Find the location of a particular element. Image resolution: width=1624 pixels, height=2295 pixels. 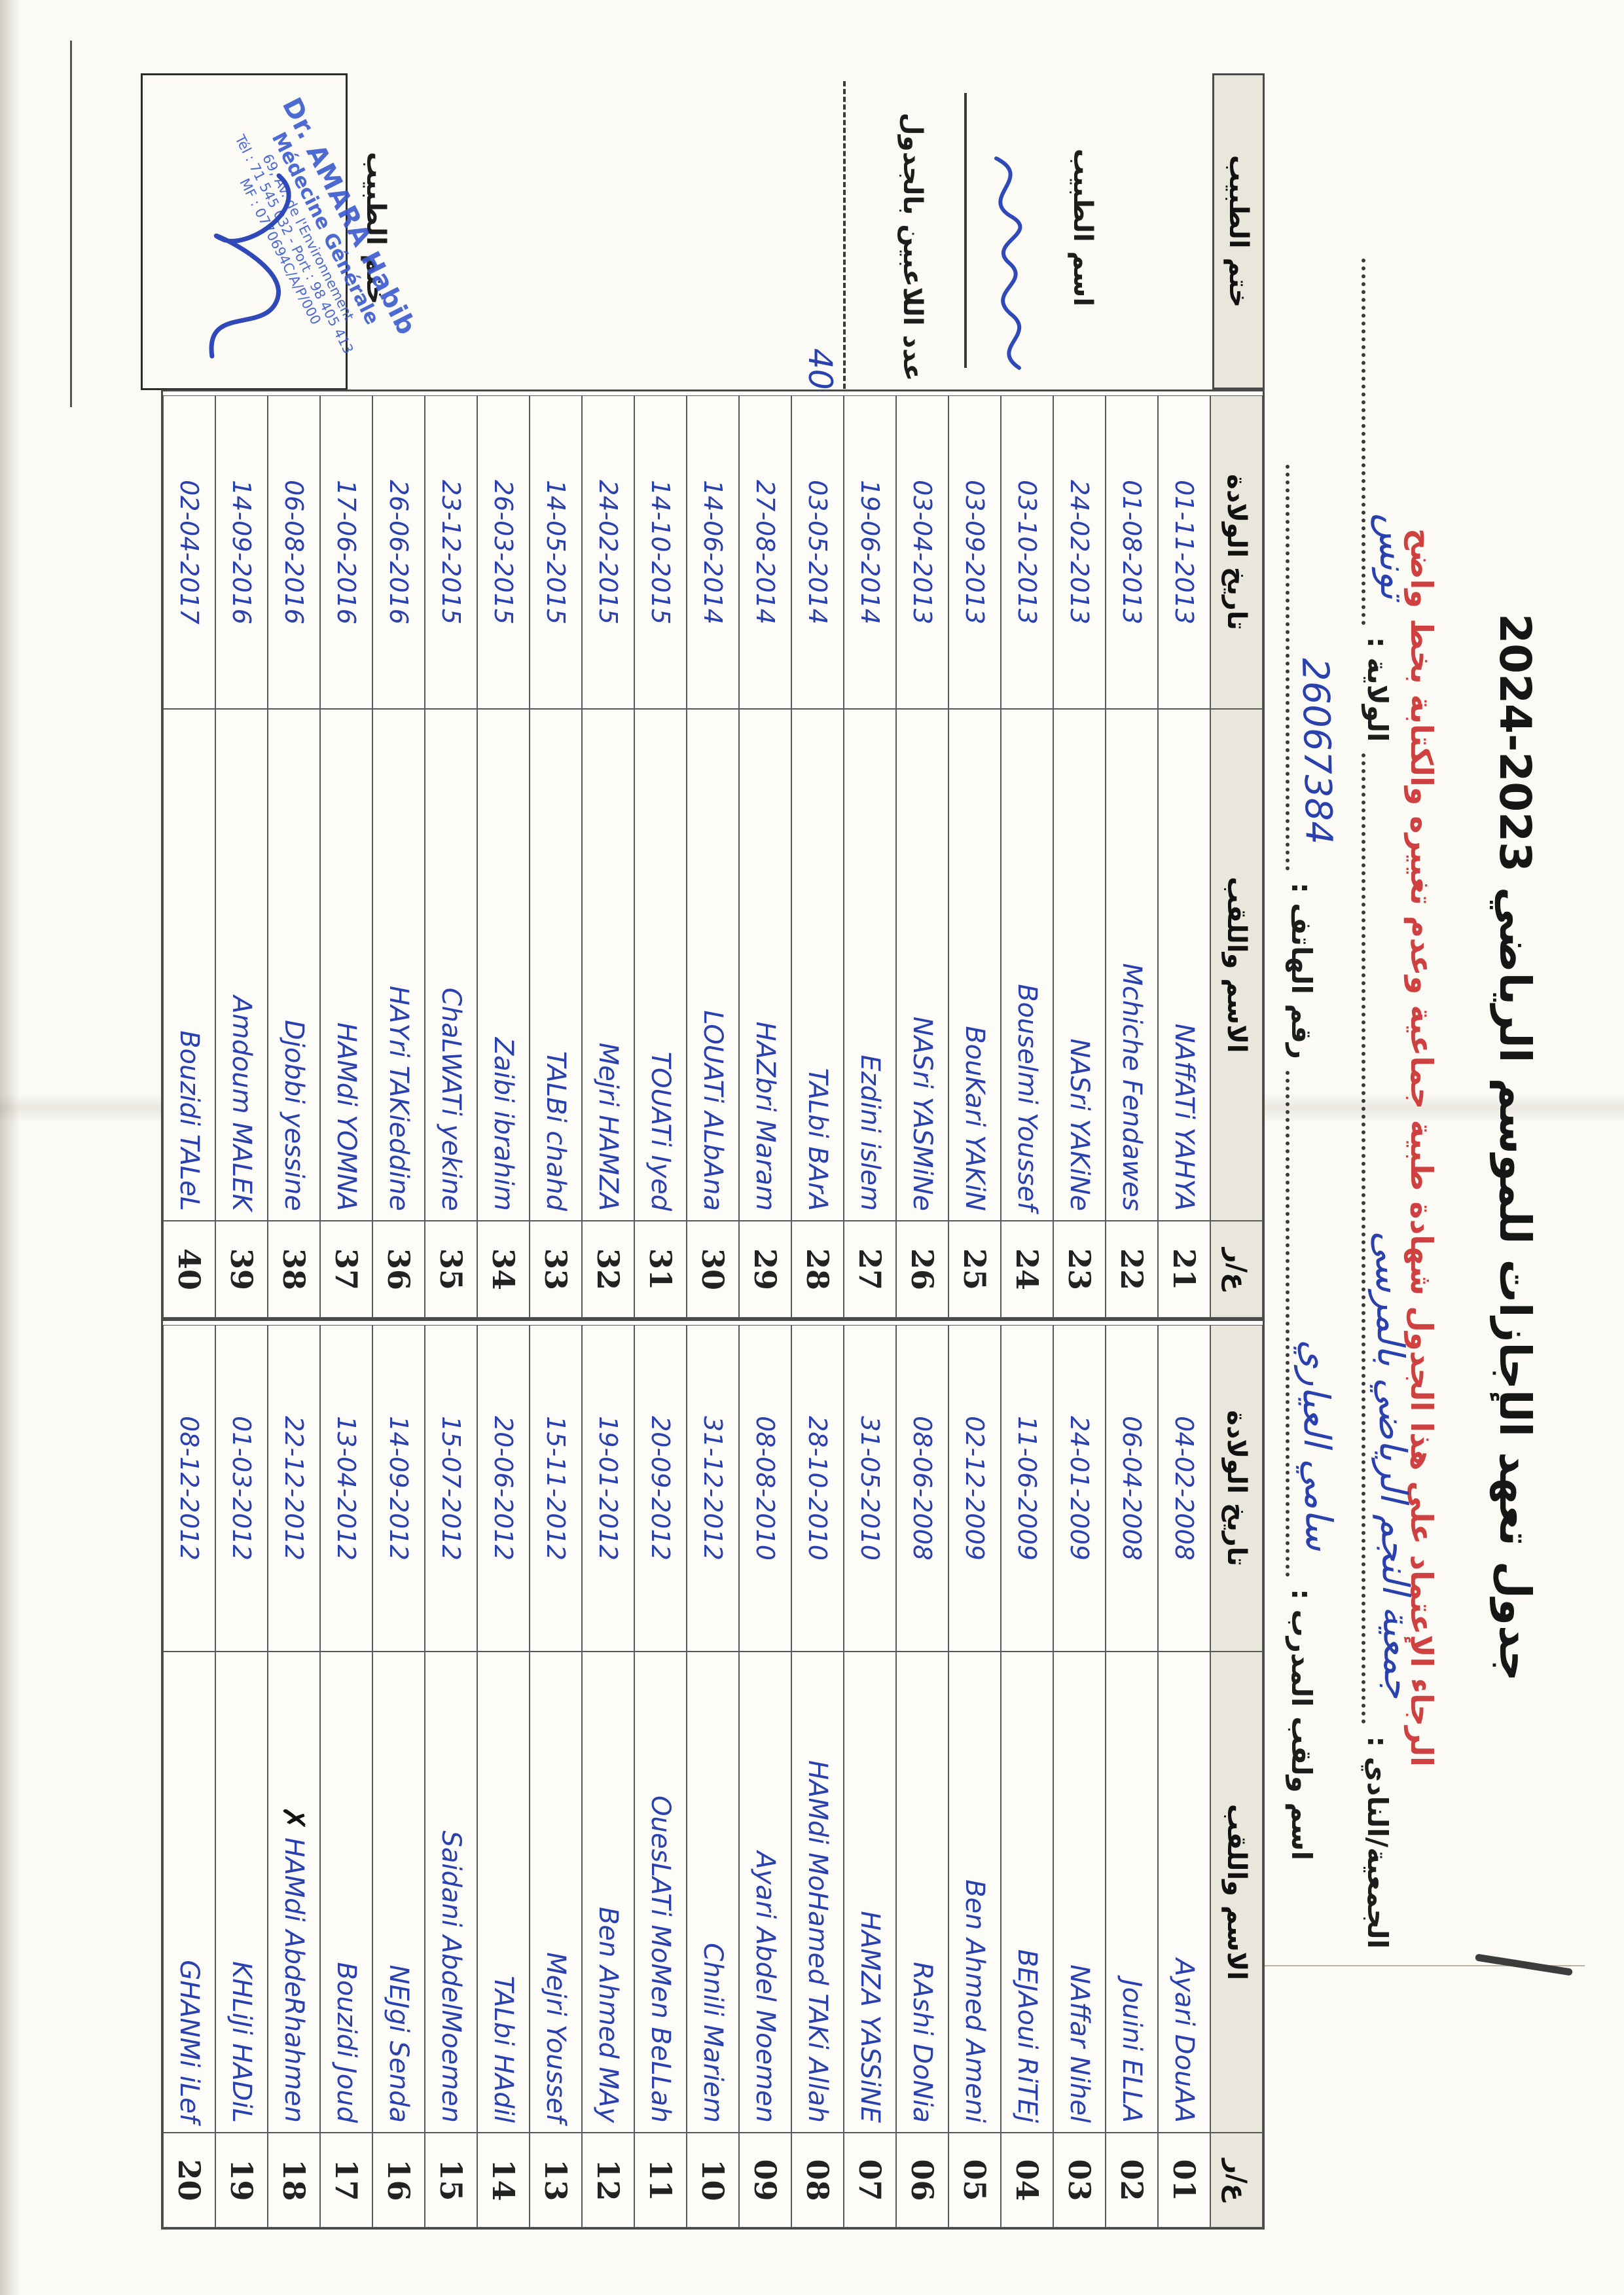

coach-label: اسم ولقب المدرب : is located at coordinates (1302, 1725).